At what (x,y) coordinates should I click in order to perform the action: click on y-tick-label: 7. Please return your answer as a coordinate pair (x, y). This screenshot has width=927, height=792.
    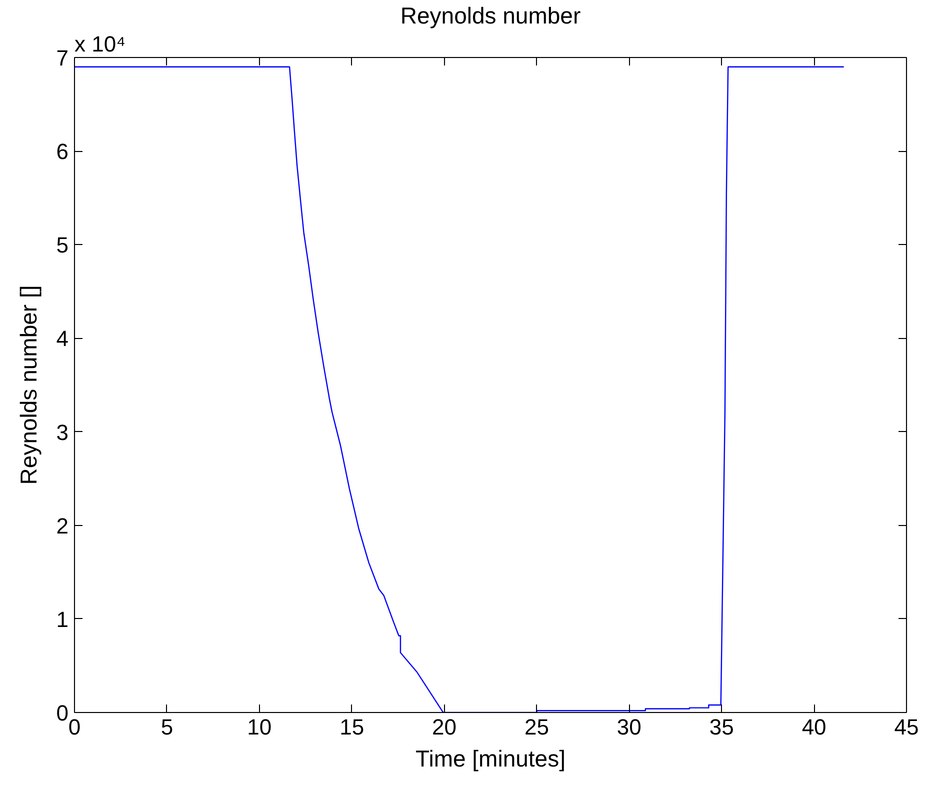
    Looking at the image, I should click on (62, 58).